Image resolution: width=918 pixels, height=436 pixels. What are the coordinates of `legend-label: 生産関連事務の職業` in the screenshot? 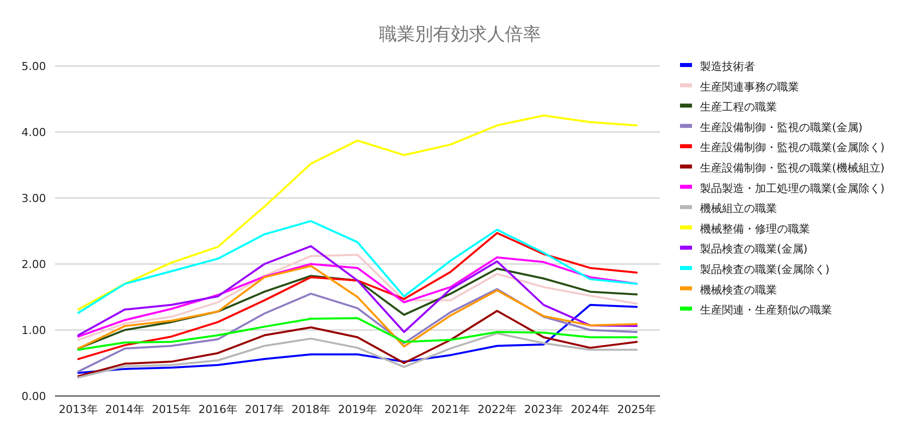 It's located at (749, 87).